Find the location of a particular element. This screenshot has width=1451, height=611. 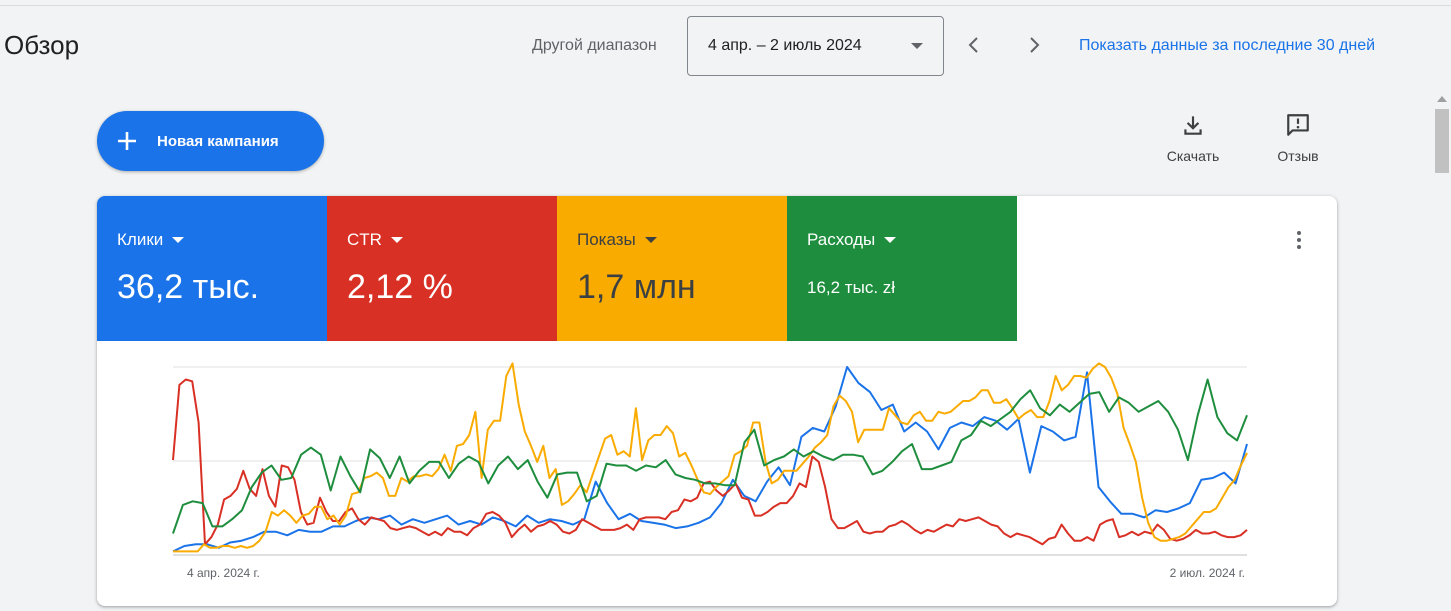

metric-ctr: CTR 2,12 % is located at coordinates (442, 268).